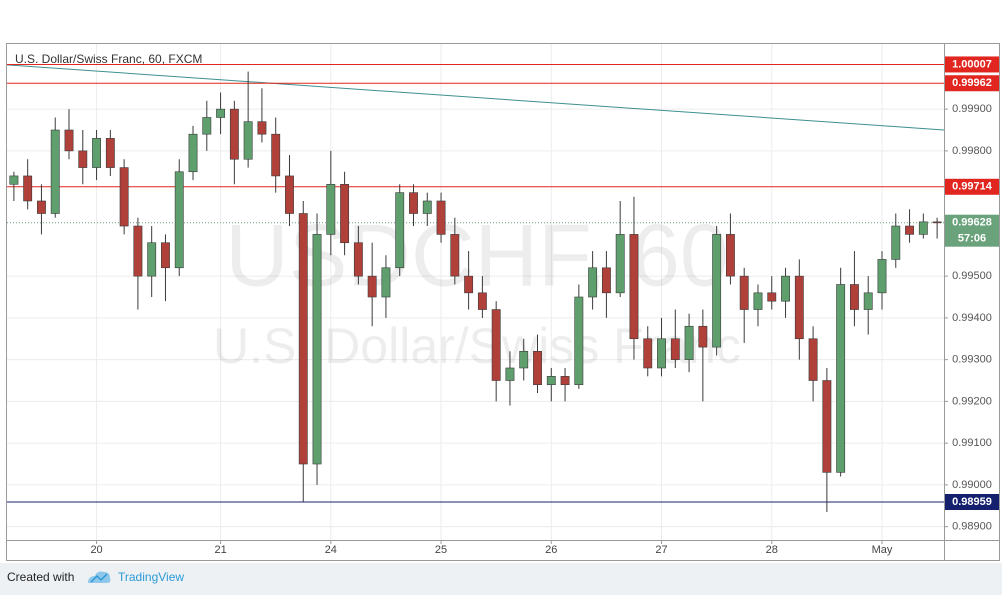  Describe the element at coordinates (972, 109) in the screenshot. I see `y-tick-label: 0.99900` at that location.